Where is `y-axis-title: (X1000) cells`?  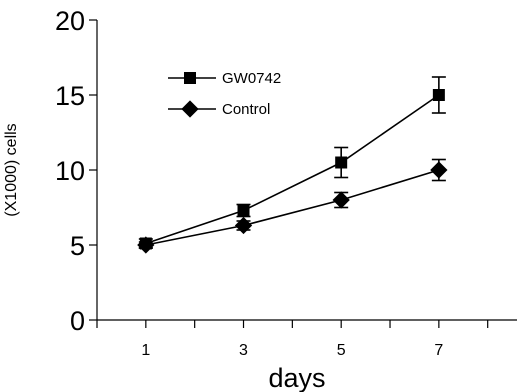
y-axis-title: (X1000) cells is located at coordinates (11, 169).